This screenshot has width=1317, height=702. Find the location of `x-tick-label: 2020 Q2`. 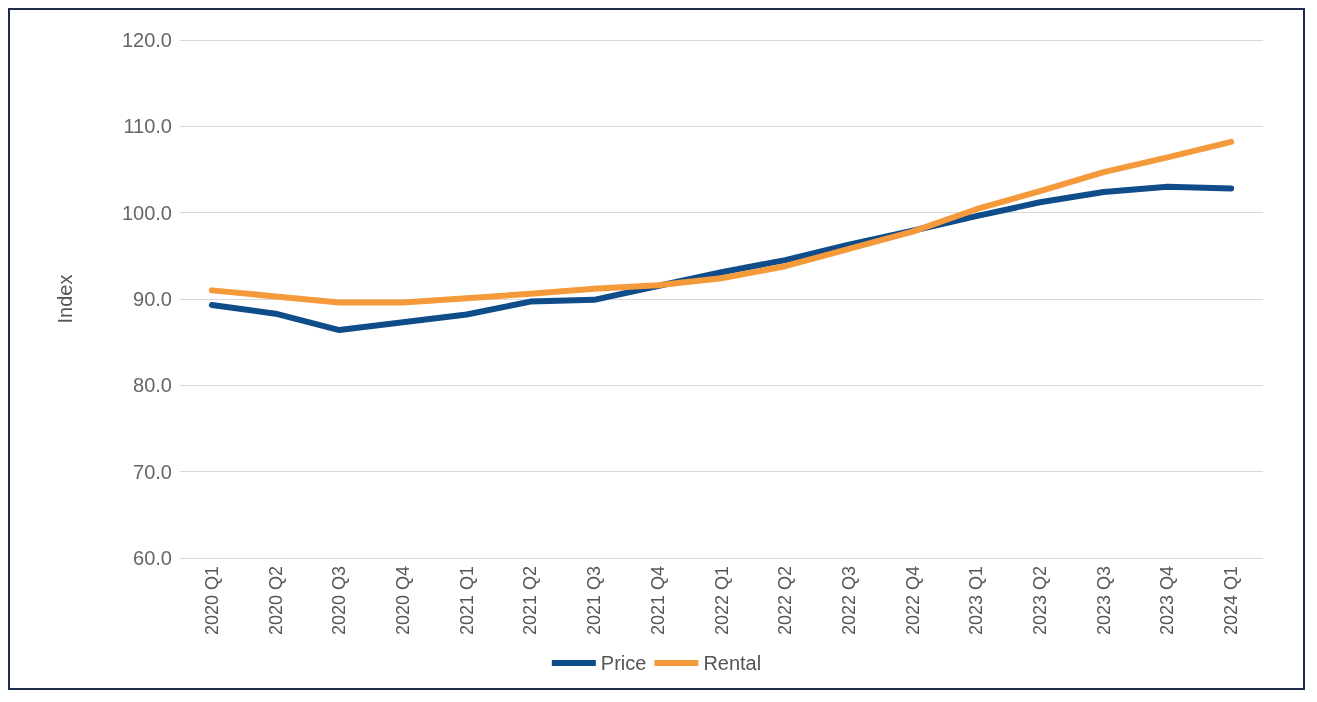

x-tick-label: 2020 Q2 is located at coordinates (275, 601).